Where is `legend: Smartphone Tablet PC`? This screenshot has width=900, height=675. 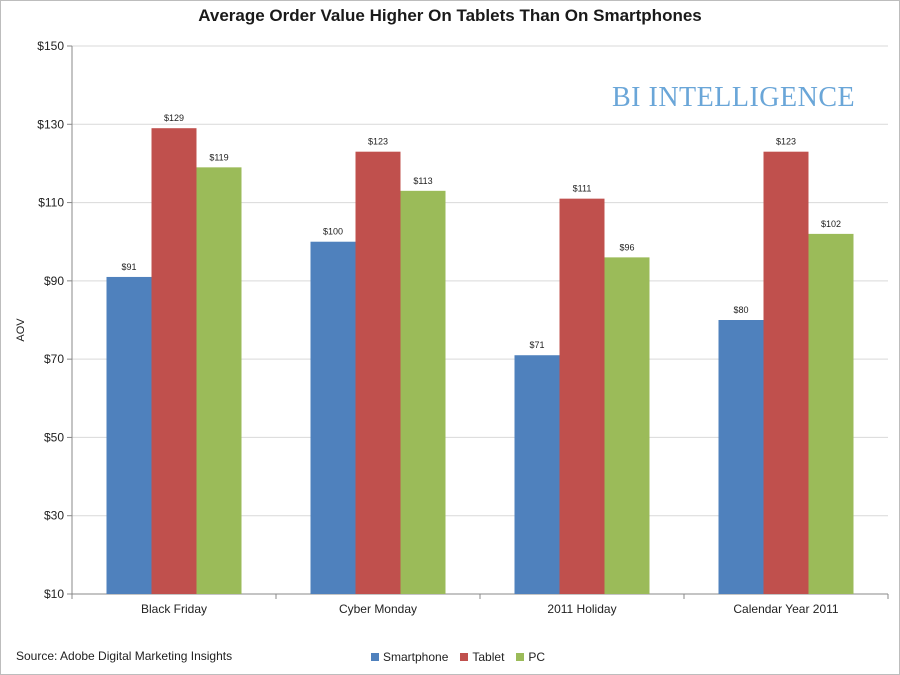 legend: Smartphone Tablet PC is located at coordinates (458, 657).